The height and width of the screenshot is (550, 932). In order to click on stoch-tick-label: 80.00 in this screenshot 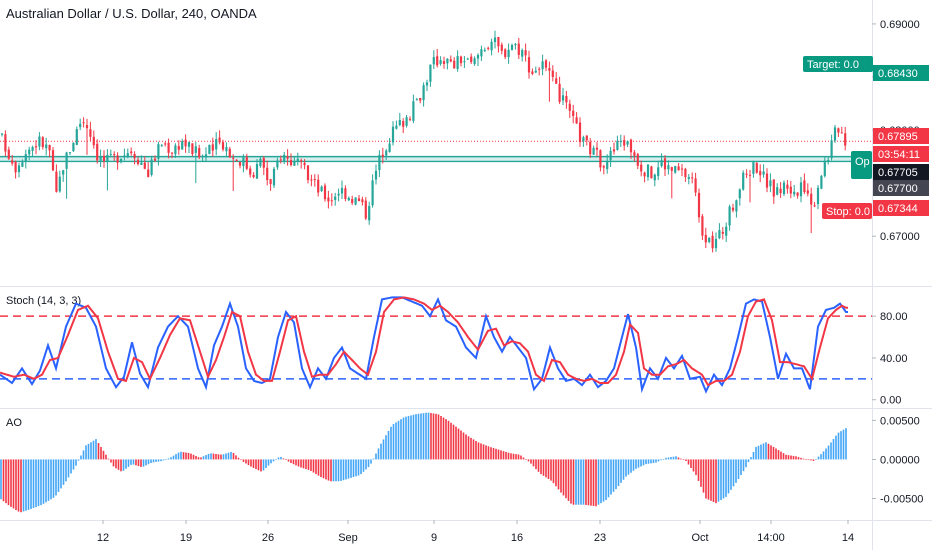, I will do `click(894, 317)`.